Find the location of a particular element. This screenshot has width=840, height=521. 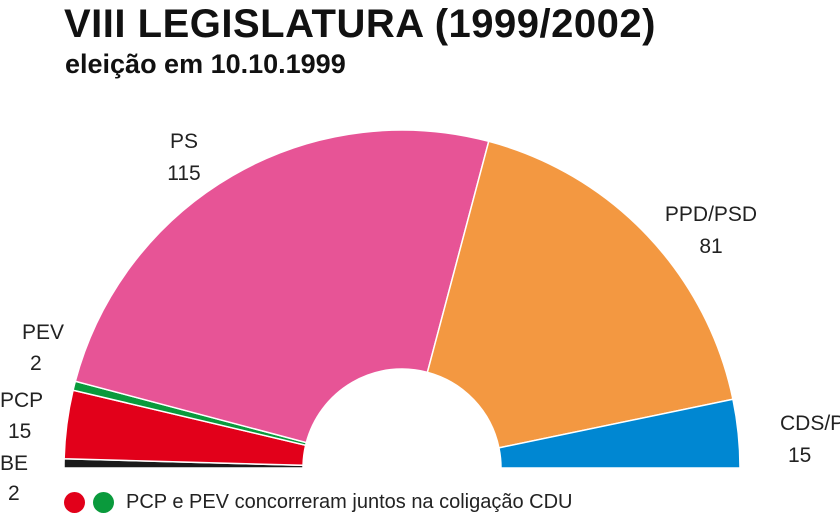

legend-dot-pev is located at coordinates (103, 502).